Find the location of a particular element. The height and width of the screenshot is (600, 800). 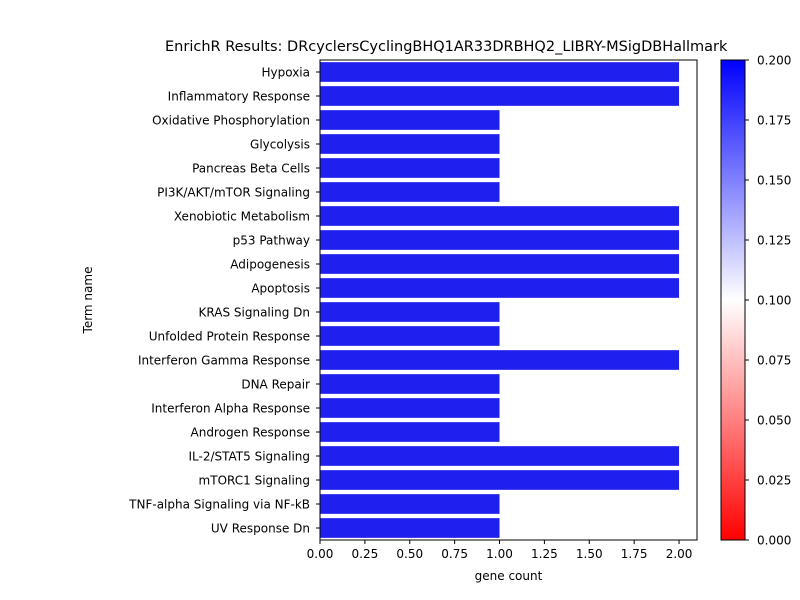

colorbar-tick-label: 0.200 is located at coordinates (774, 61).